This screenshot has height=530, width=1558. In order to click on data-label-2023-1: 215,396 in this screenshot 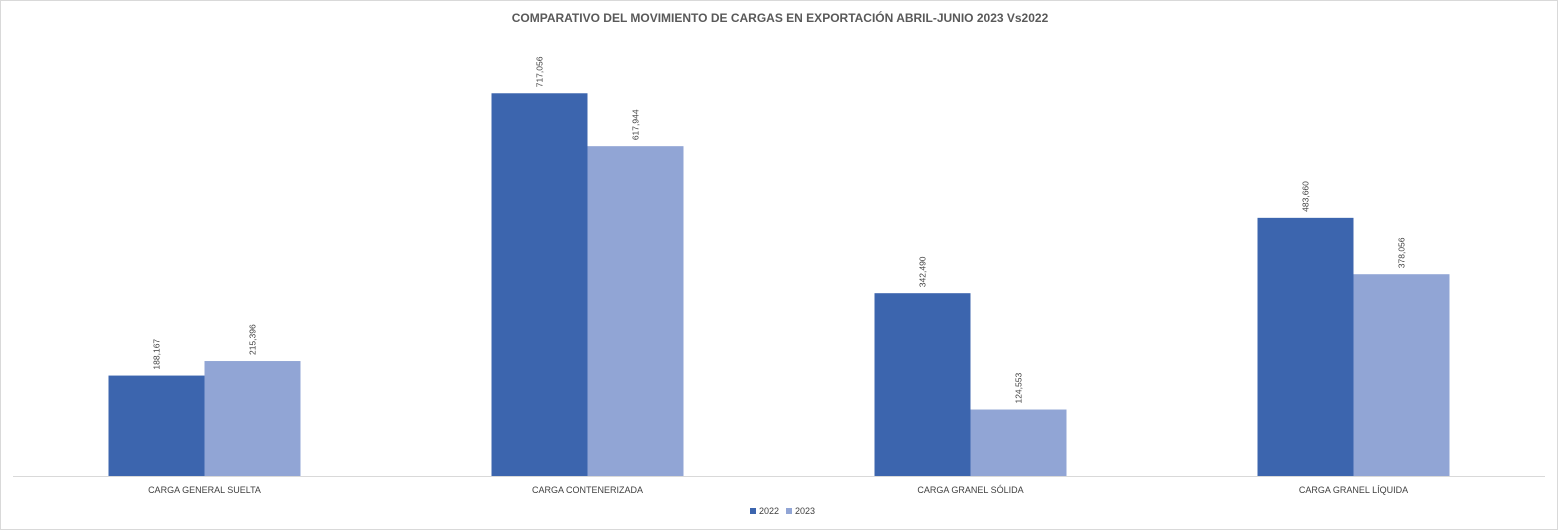, I will do `click(253, 339)`.